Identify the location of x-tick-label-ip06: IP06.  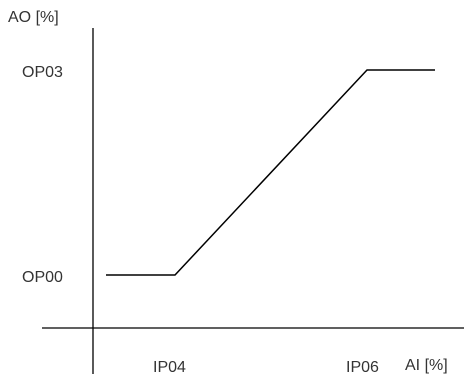
(362, 366).